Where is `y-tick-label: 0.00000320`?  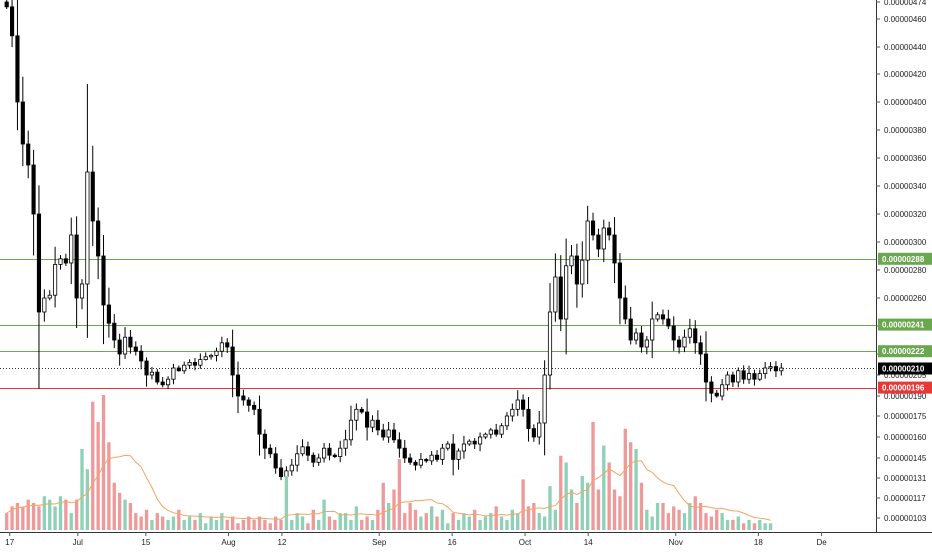
y-tick-label: 0.00000320 is located at coordinates (905, 214).